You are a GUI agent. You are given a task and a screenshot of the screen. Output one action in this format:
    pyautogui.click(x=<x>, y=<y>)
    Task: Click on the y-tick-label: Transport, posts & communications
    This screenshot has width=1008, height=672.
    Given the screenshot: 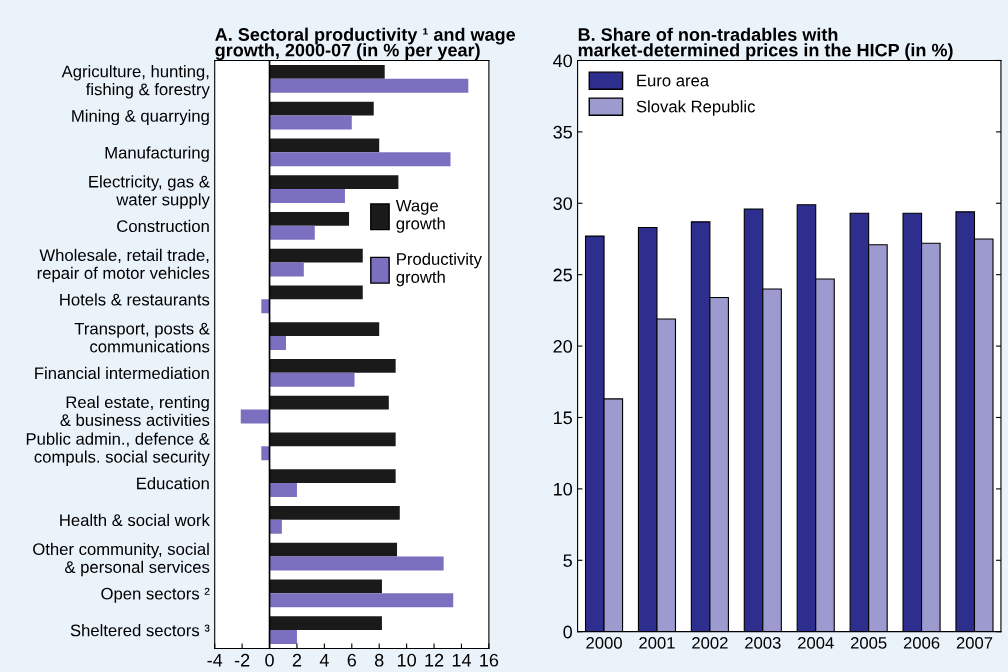 What is the action you would take?
    pyautogui.click(x=142, y=337)
    